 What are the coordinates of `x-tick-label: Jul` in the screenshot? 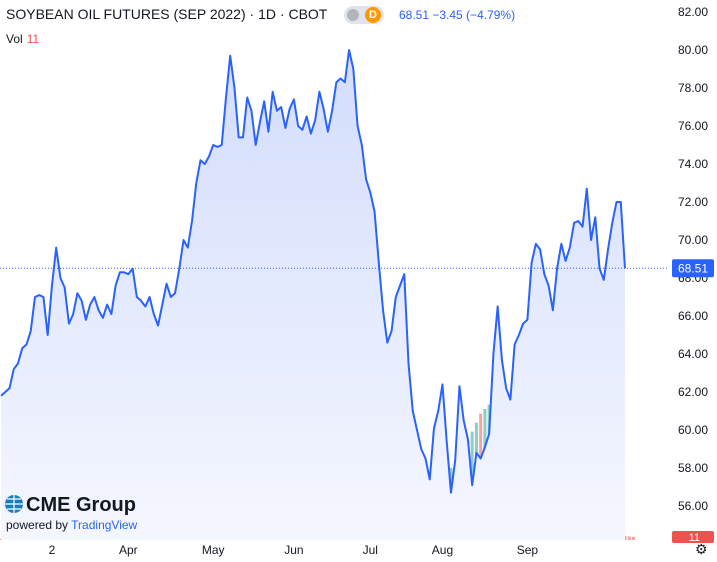 It's located at (370, 550).